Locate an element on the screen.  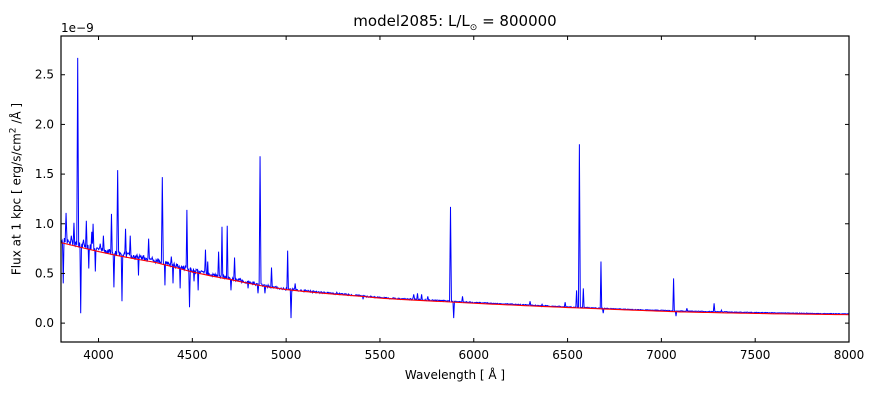
y-tick-label: 1.5 is located at coordinates (44, 174).